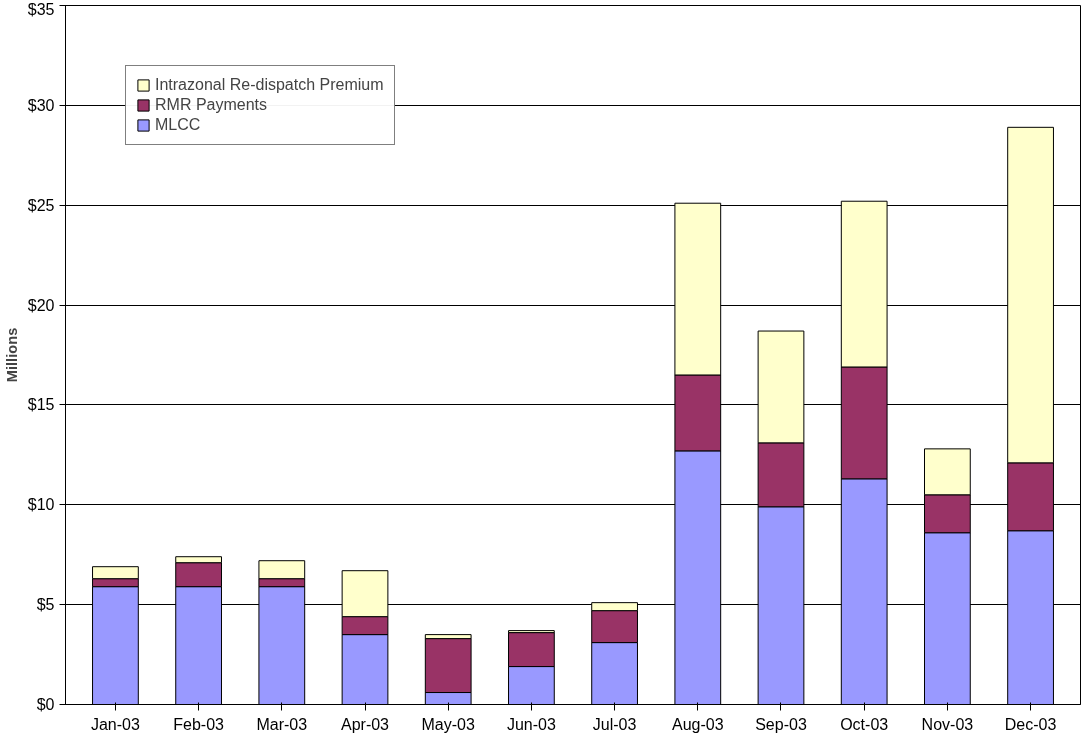 Image resolution: width=1092 pixels, height=742 pixels. What do you see at coordinates (947, 724) in the screenshot?
I see `x-tick-label: Nov-03` at bounding box center [947, 724].